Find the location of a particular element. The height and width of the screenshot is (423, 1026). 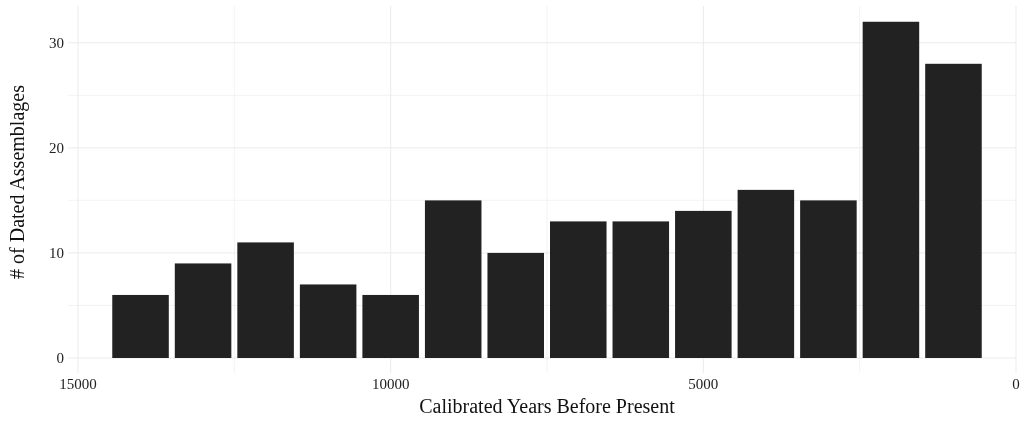

x-tick-label: 5000 is located at coordinates (703, 384).